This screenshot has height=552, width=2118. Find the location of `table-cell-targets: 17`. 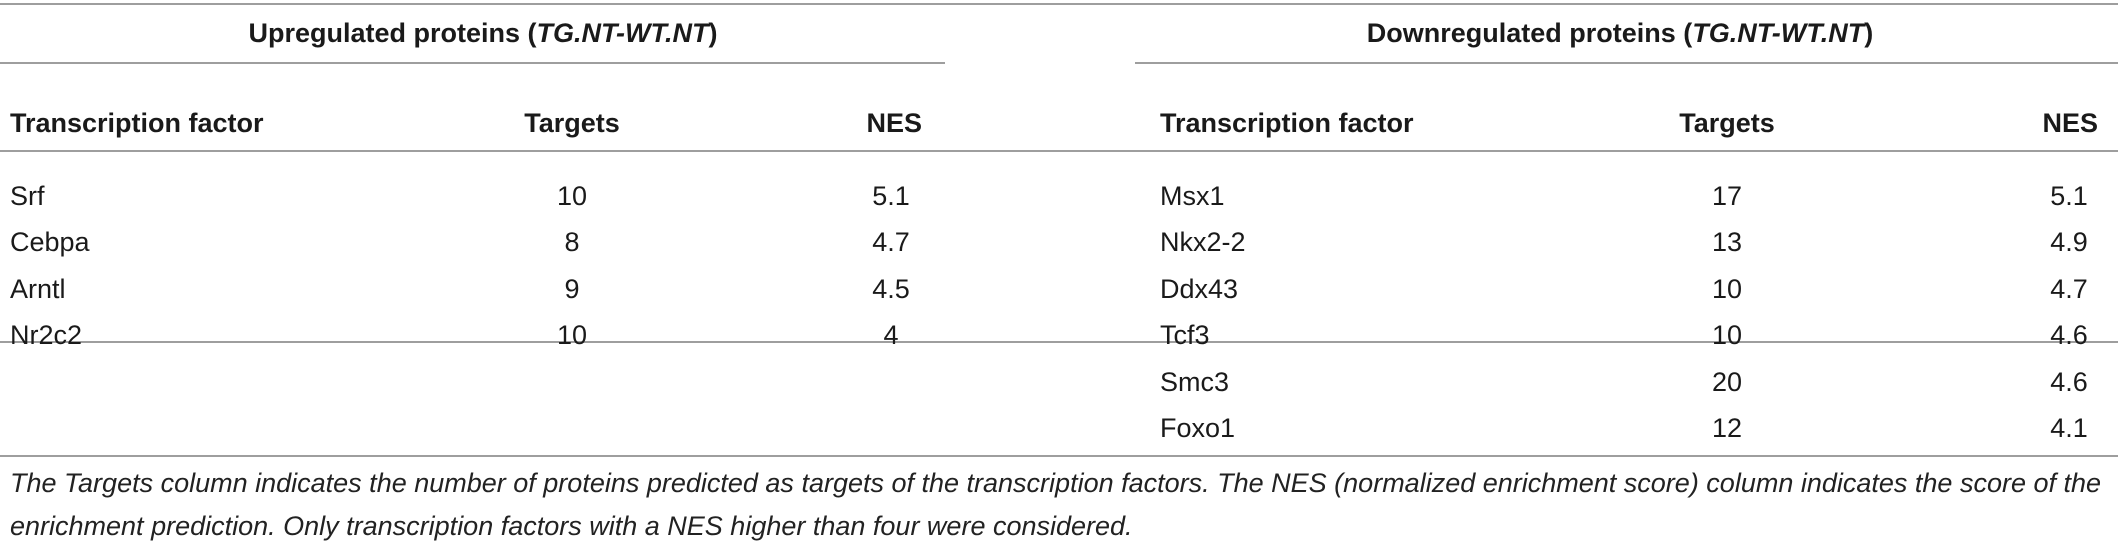

table-cell-targets: 17 is located at coordinates (1727, 196).